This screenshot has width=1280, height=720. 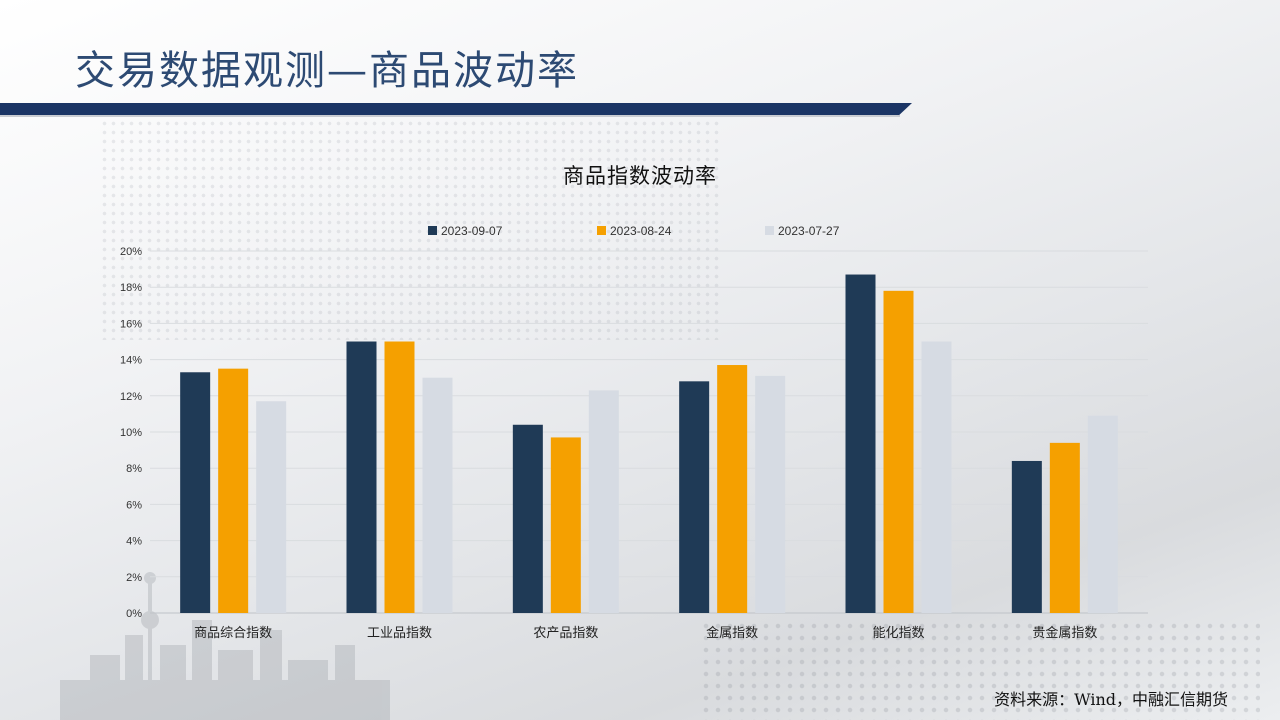 I want to click on x-tick-label: 贵金属指数, so click(x=1064, y=633).